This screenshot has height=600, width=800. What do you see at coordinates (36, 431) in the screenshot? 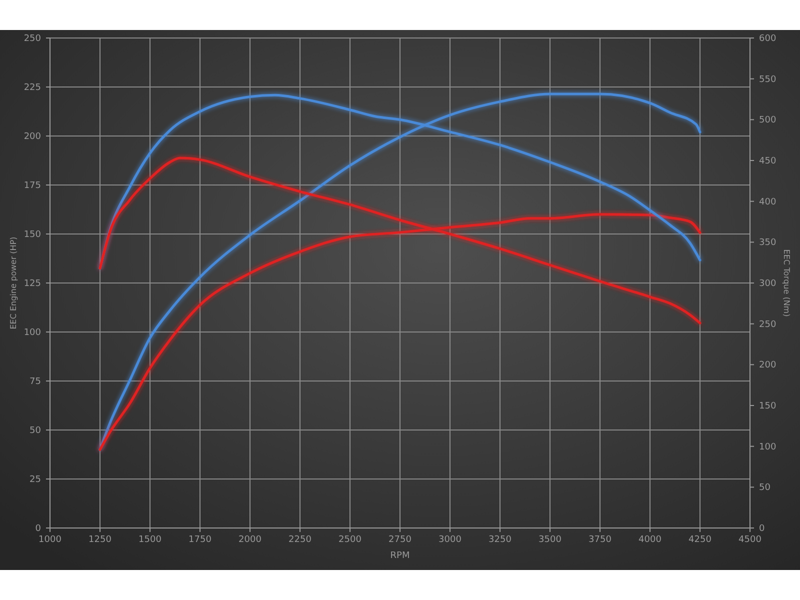
I see `y-tick-label: 50` at bounding box center [36, 431].